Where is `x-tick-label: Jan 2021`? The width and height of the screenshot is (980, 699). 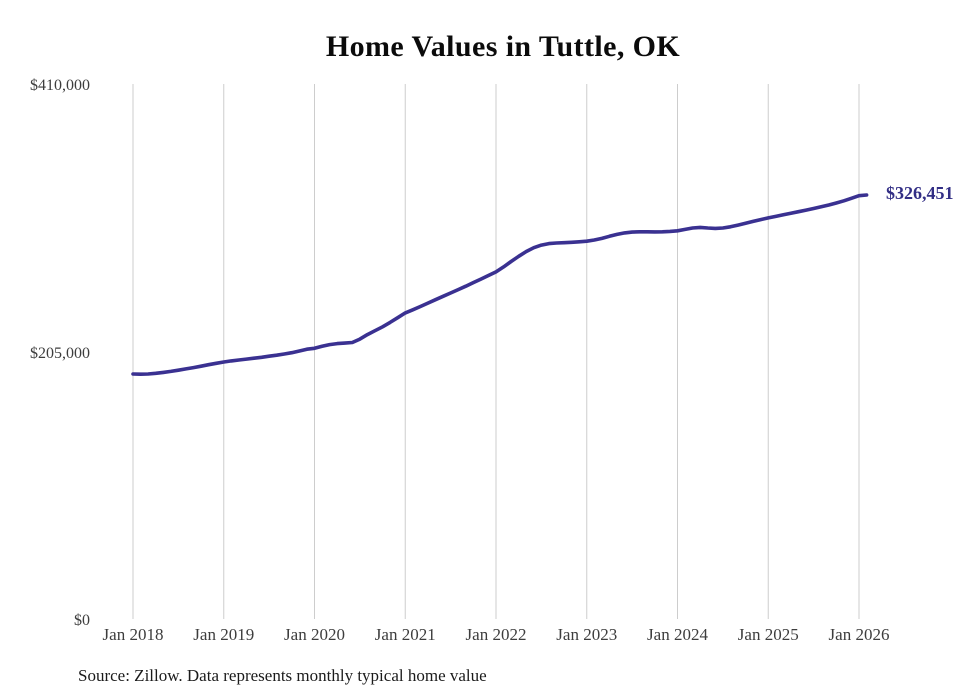
x-tick-label: Jan 2021 is located at coordinates (405, 634).